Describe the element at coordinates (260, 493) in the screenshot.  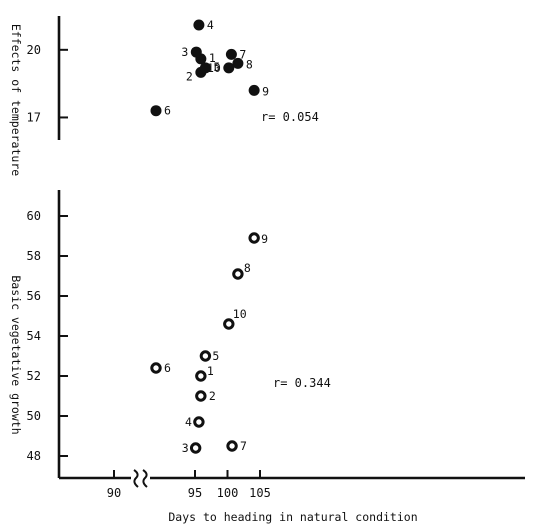
I see `x-tick-label: 105` at that location.